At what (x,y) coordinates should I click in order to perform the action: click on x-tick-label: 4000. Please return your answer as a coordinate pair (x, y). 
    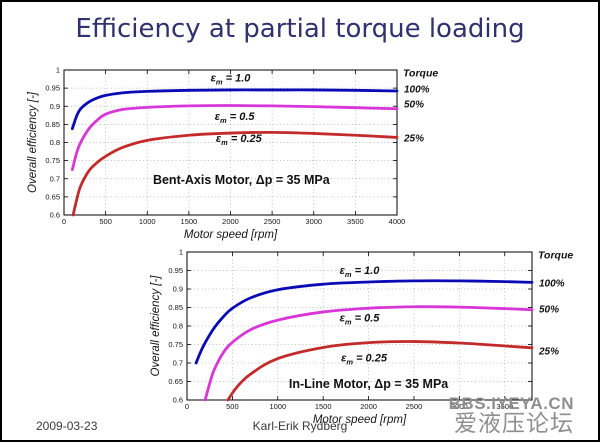
    Looking at the image, I should click on (397, 221).